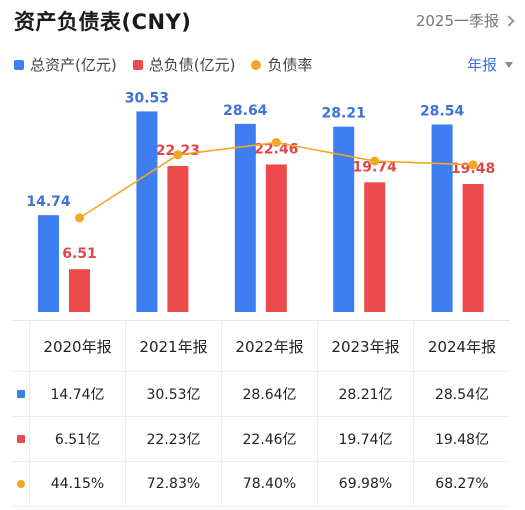 The width and height of the screenshot is (525, 510). What do you see at coordinates (270, 439) in the screenshot?
I see `table-cell: 22.46亿` at bounding box center [270, 439].